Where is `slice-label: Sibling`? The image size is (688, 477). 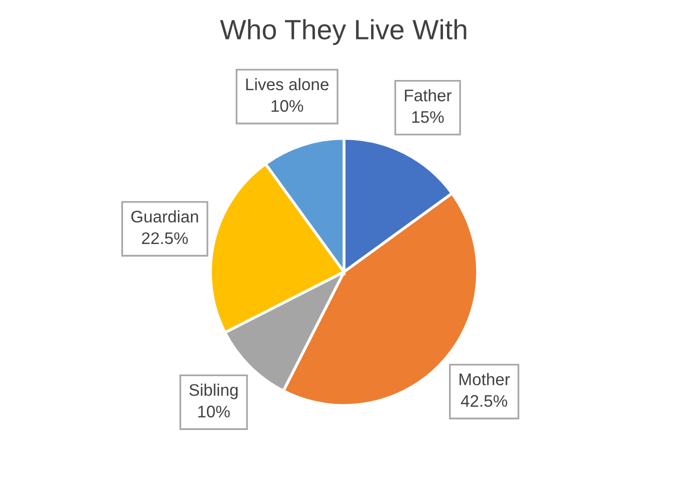 slice-label: Sibling is located at coordinates (213, 392).